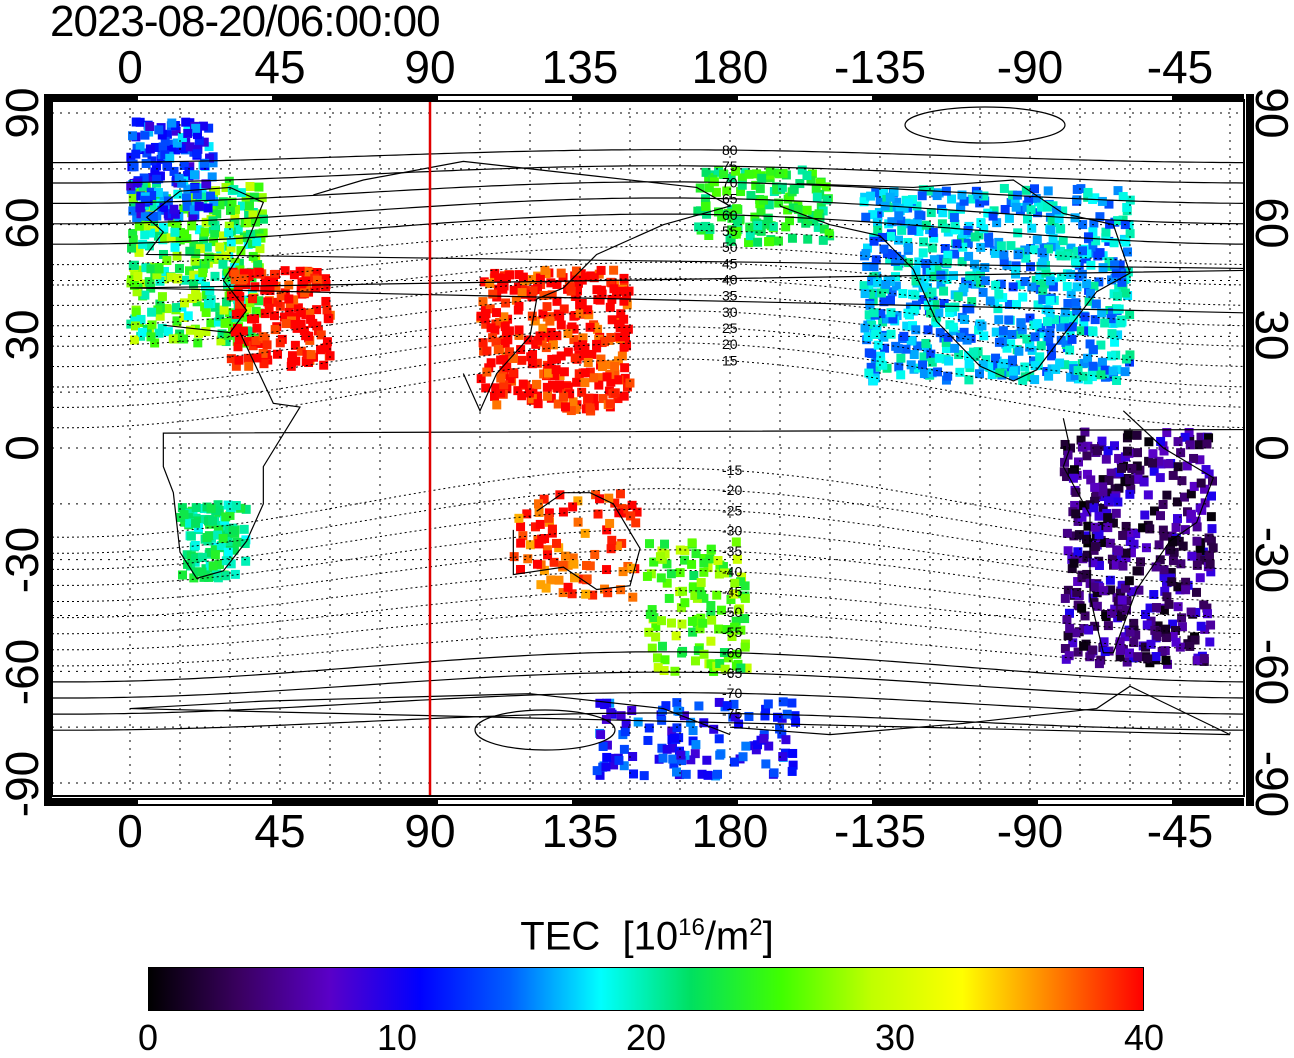 This screenshot has width=1294, height=1058. Describe the element at coordinates (768, 936) in the screenshot. I see `colorbar-unit-end: ]` at that location.